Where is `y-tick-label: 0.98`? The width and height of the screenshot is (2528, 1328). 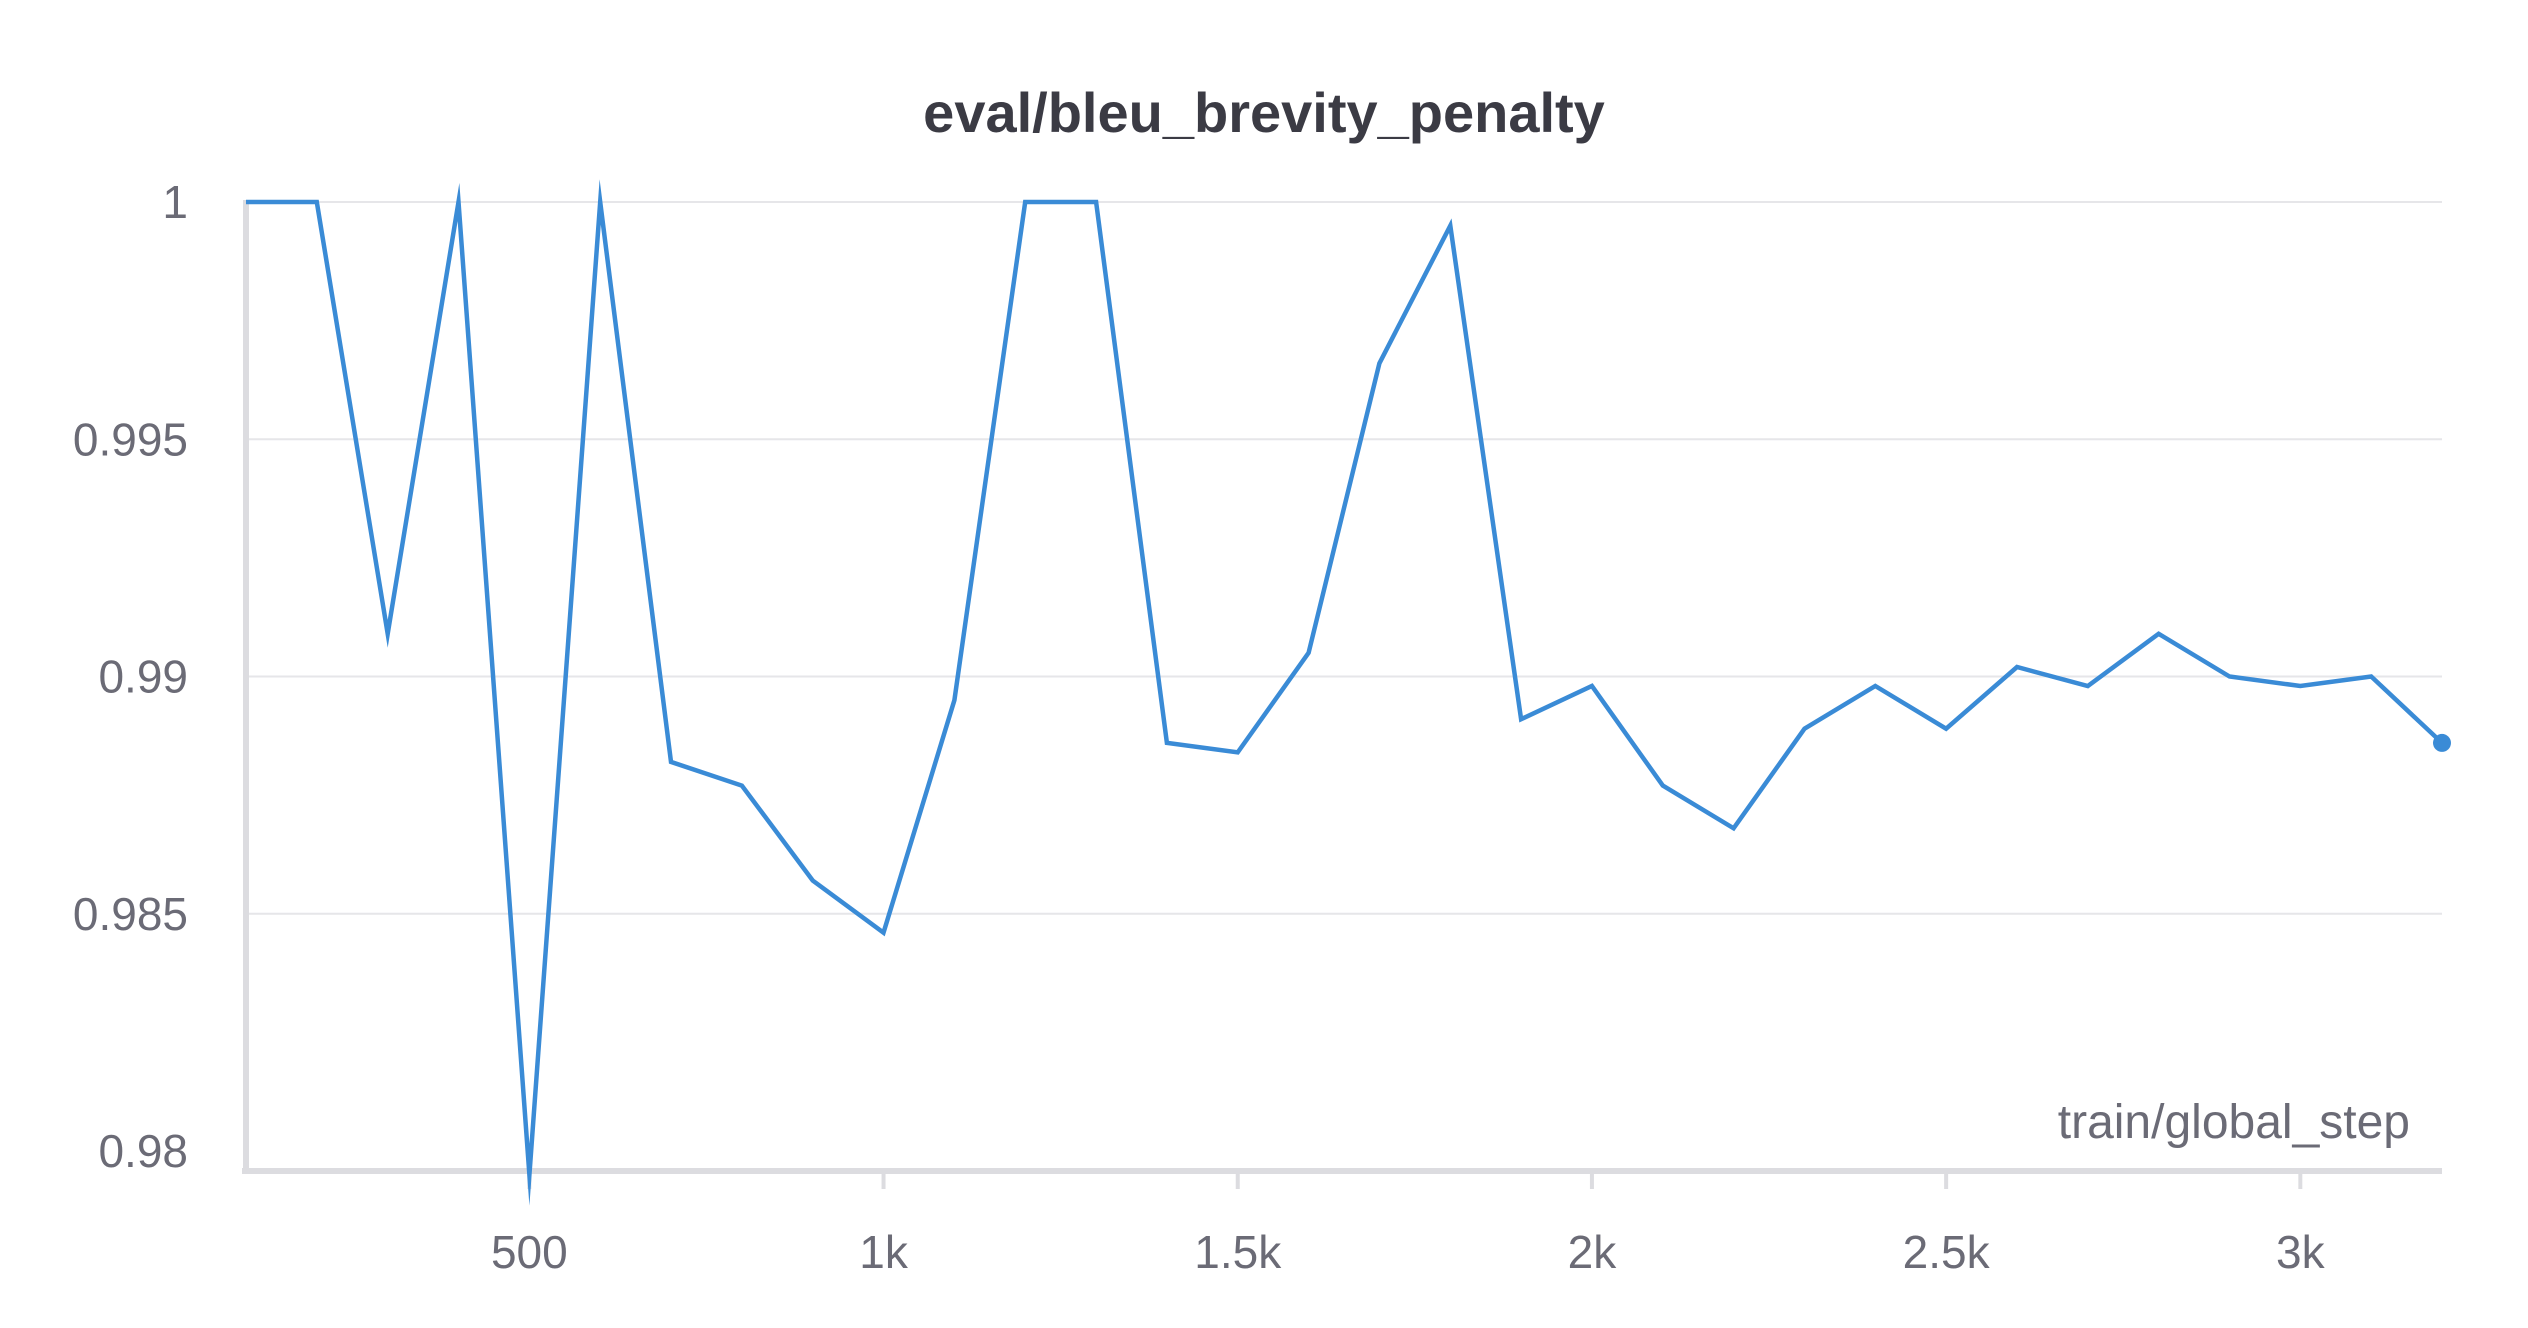 y-tick-label: 0.98 is located at coordinates (143, 1151).